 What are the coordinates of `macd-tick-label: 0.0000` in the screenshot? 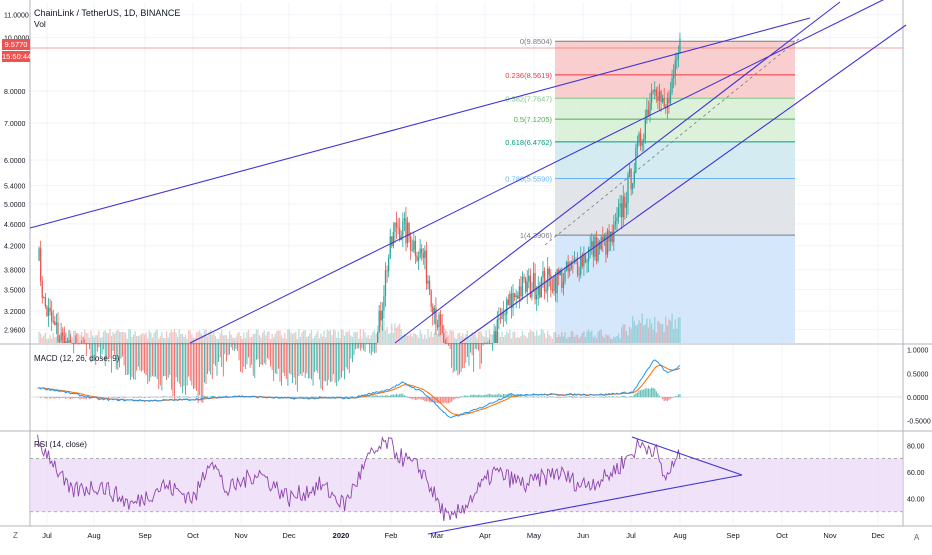 It's located at (918, 398).